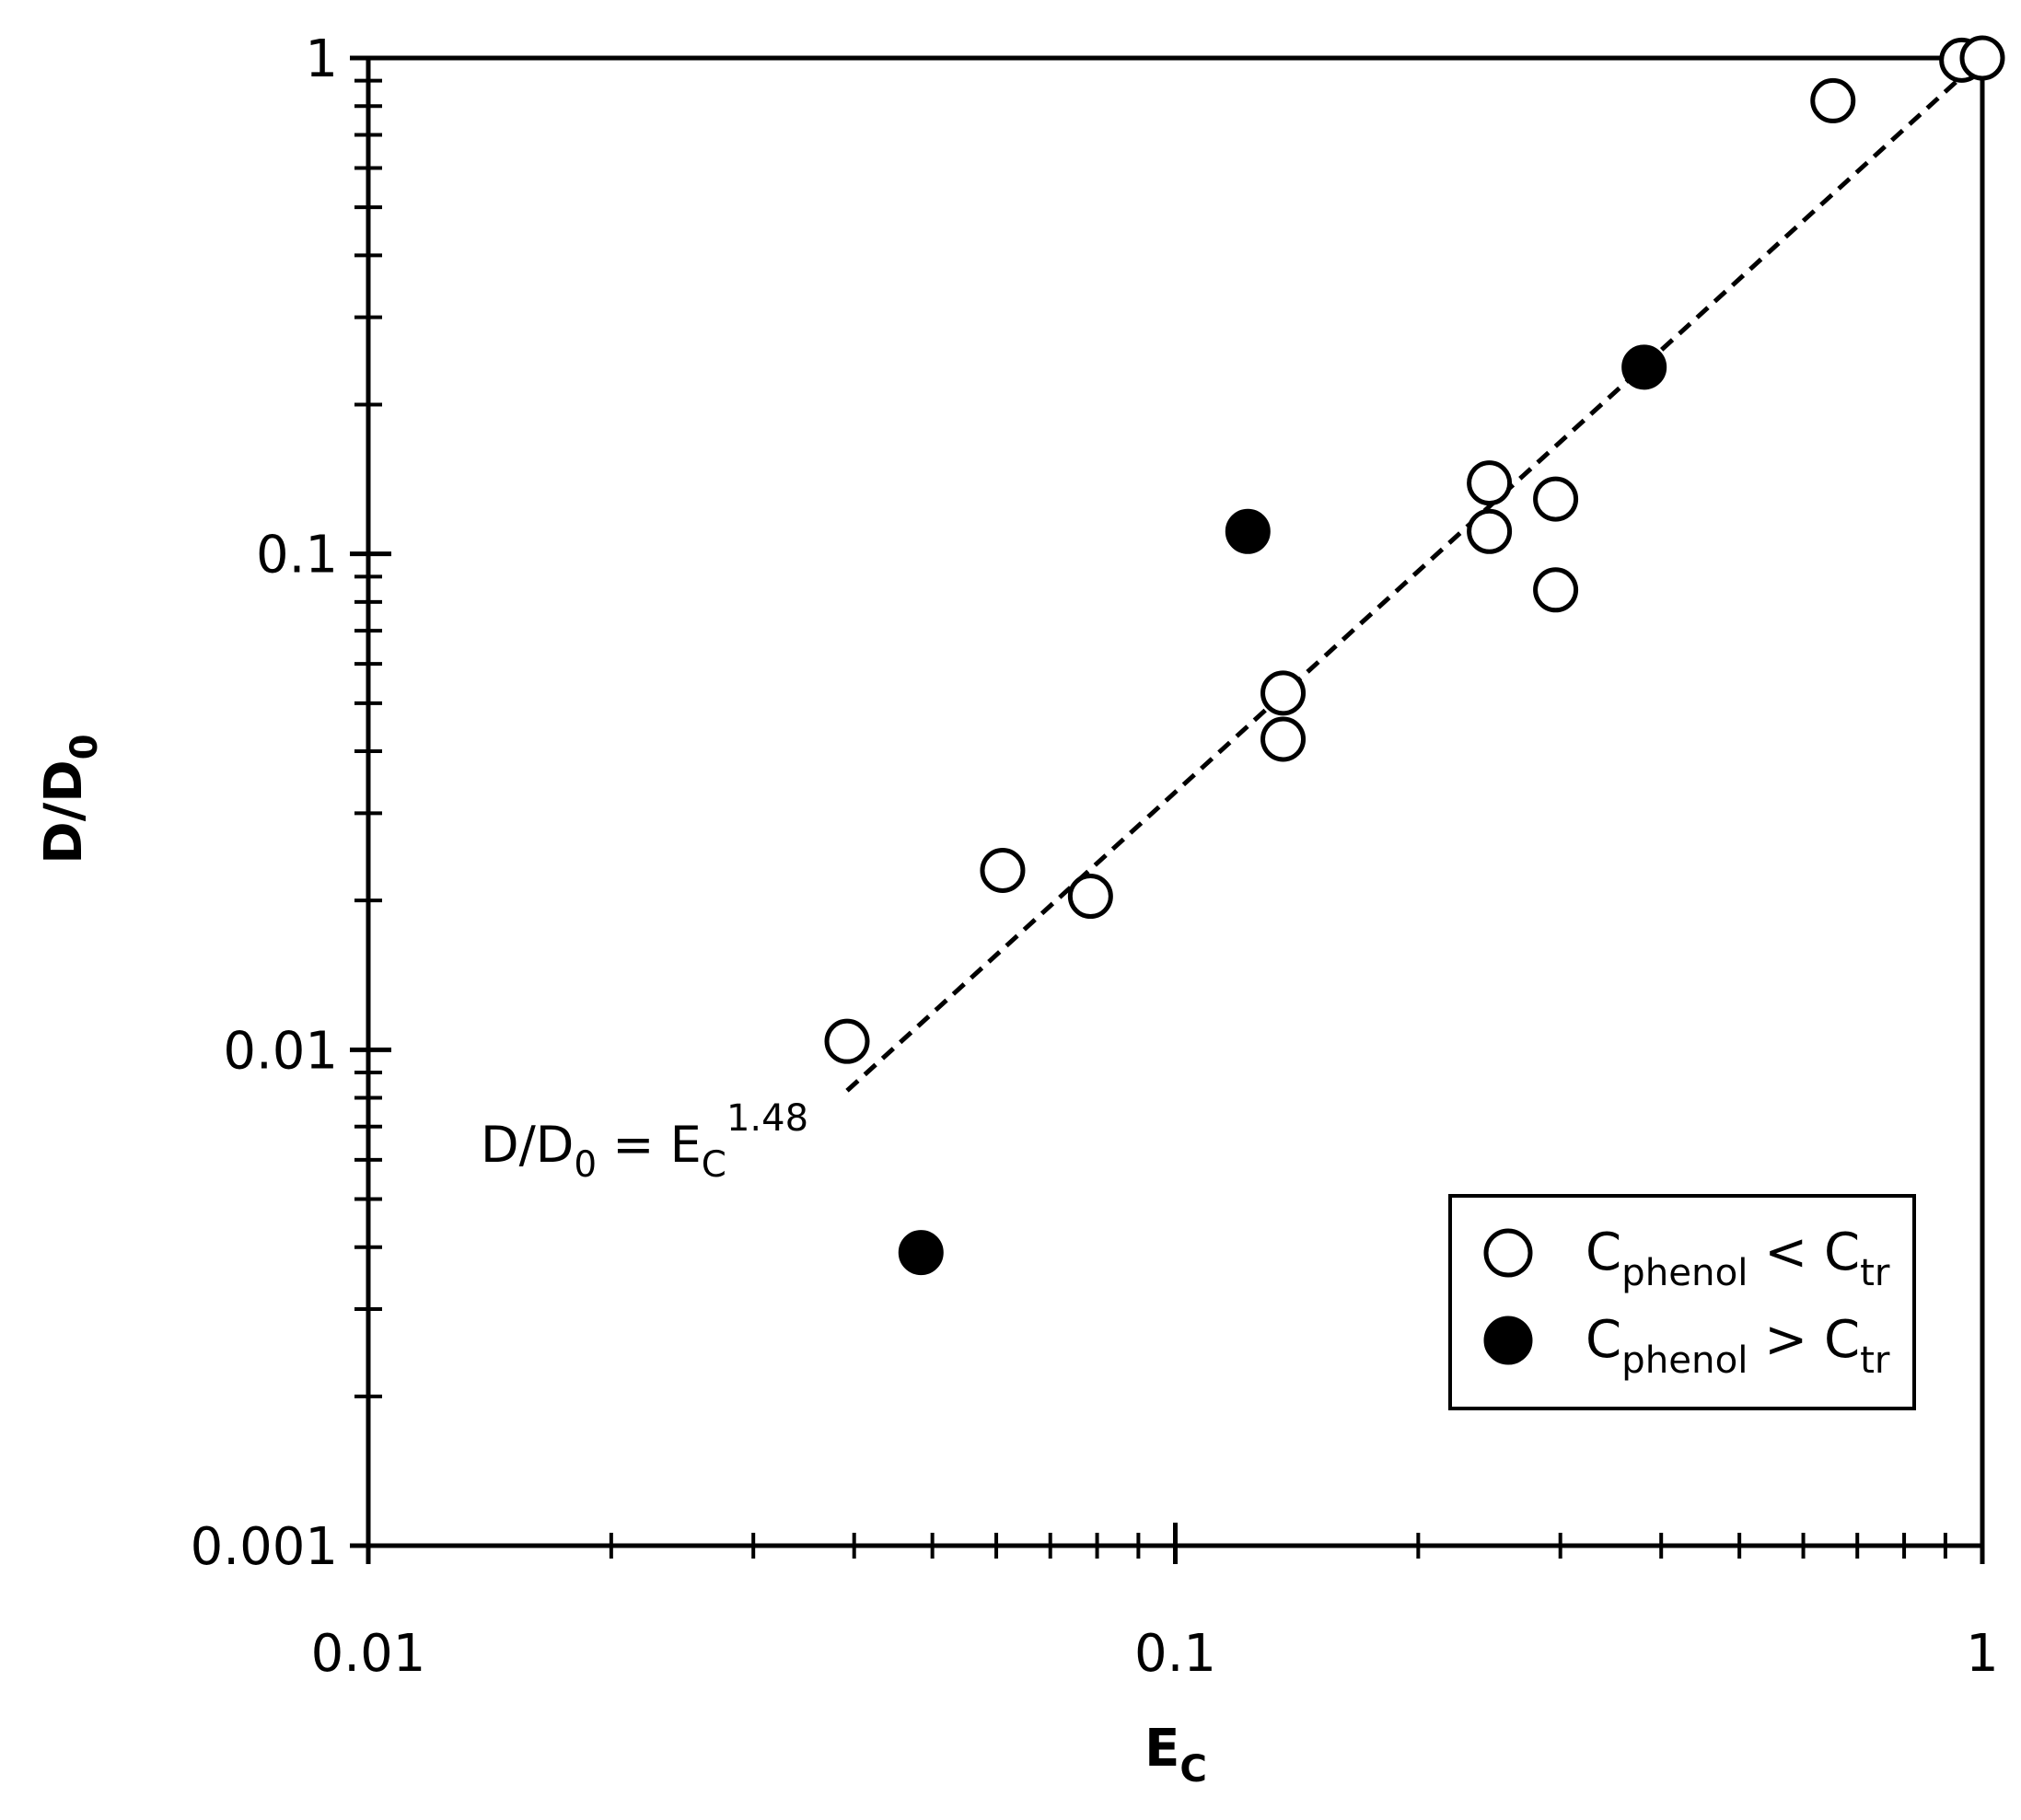  Describe the element at coordinates (1193, 1769) in the screenshot. I see `x-axis-label-sub: C` at that location.